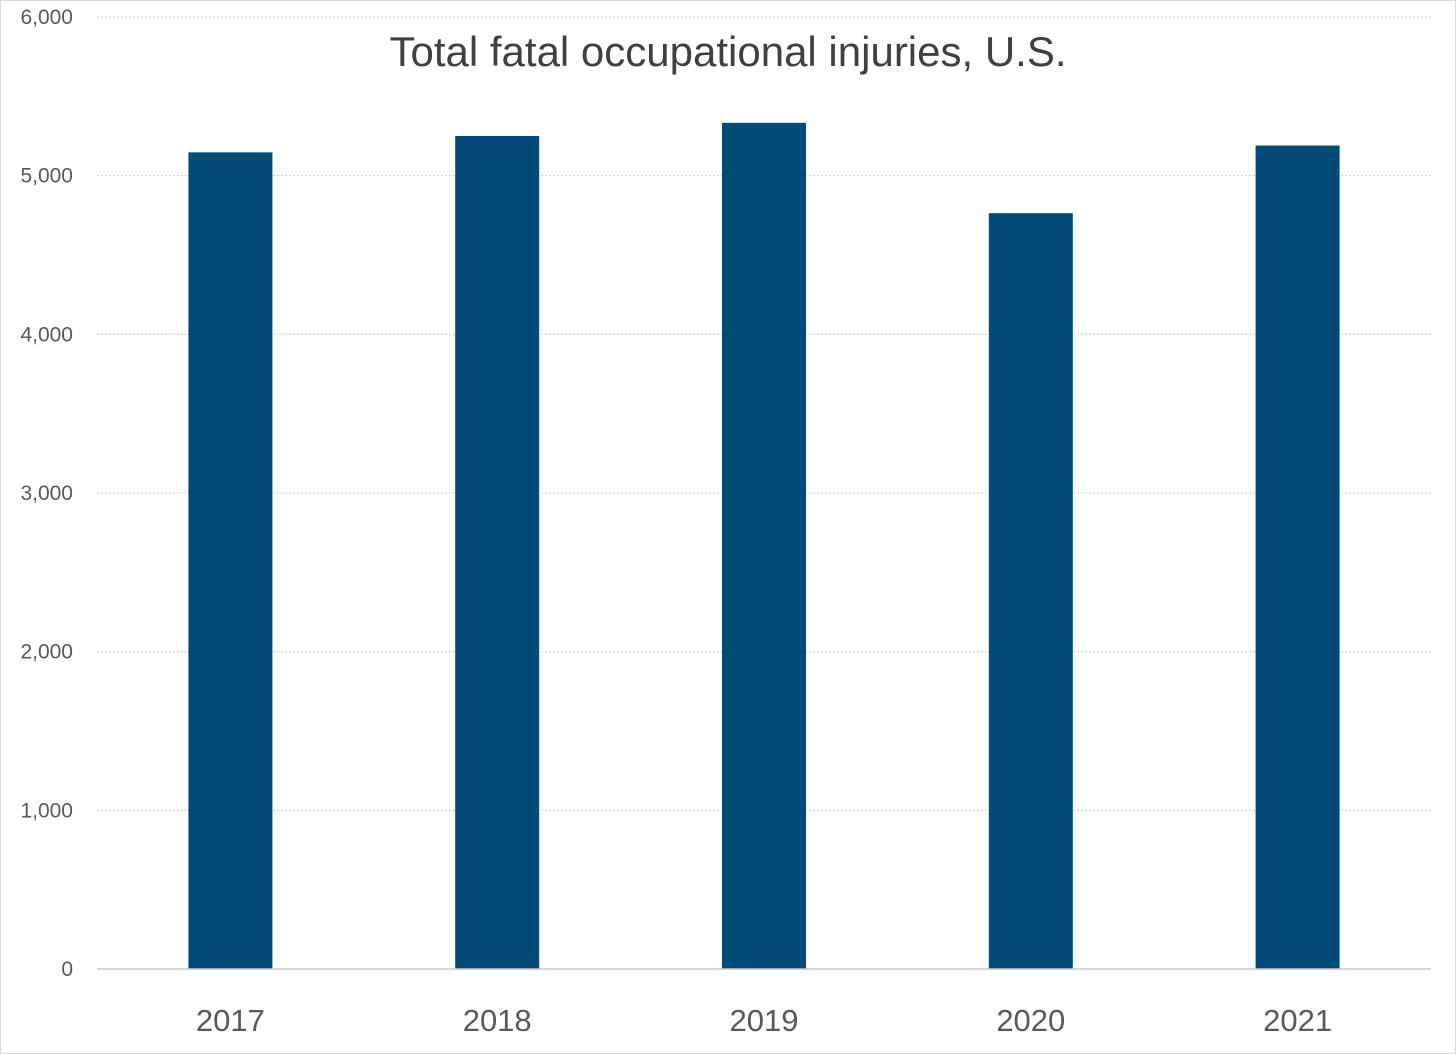 The image size is (1456, 1054). Describe the element at coordinates (67, 969) in the screenshot. I see `y-tick-label: 0` at that location.